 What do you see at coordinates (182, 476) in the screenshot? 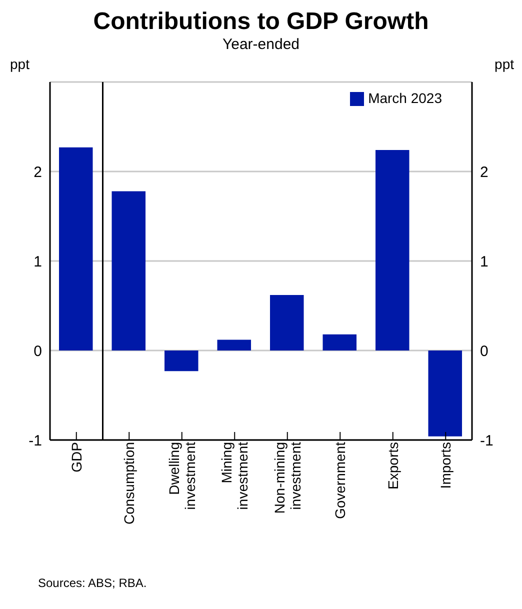
I see `x-tick-label: Dwelling investment` at bounding box center [182, 476].